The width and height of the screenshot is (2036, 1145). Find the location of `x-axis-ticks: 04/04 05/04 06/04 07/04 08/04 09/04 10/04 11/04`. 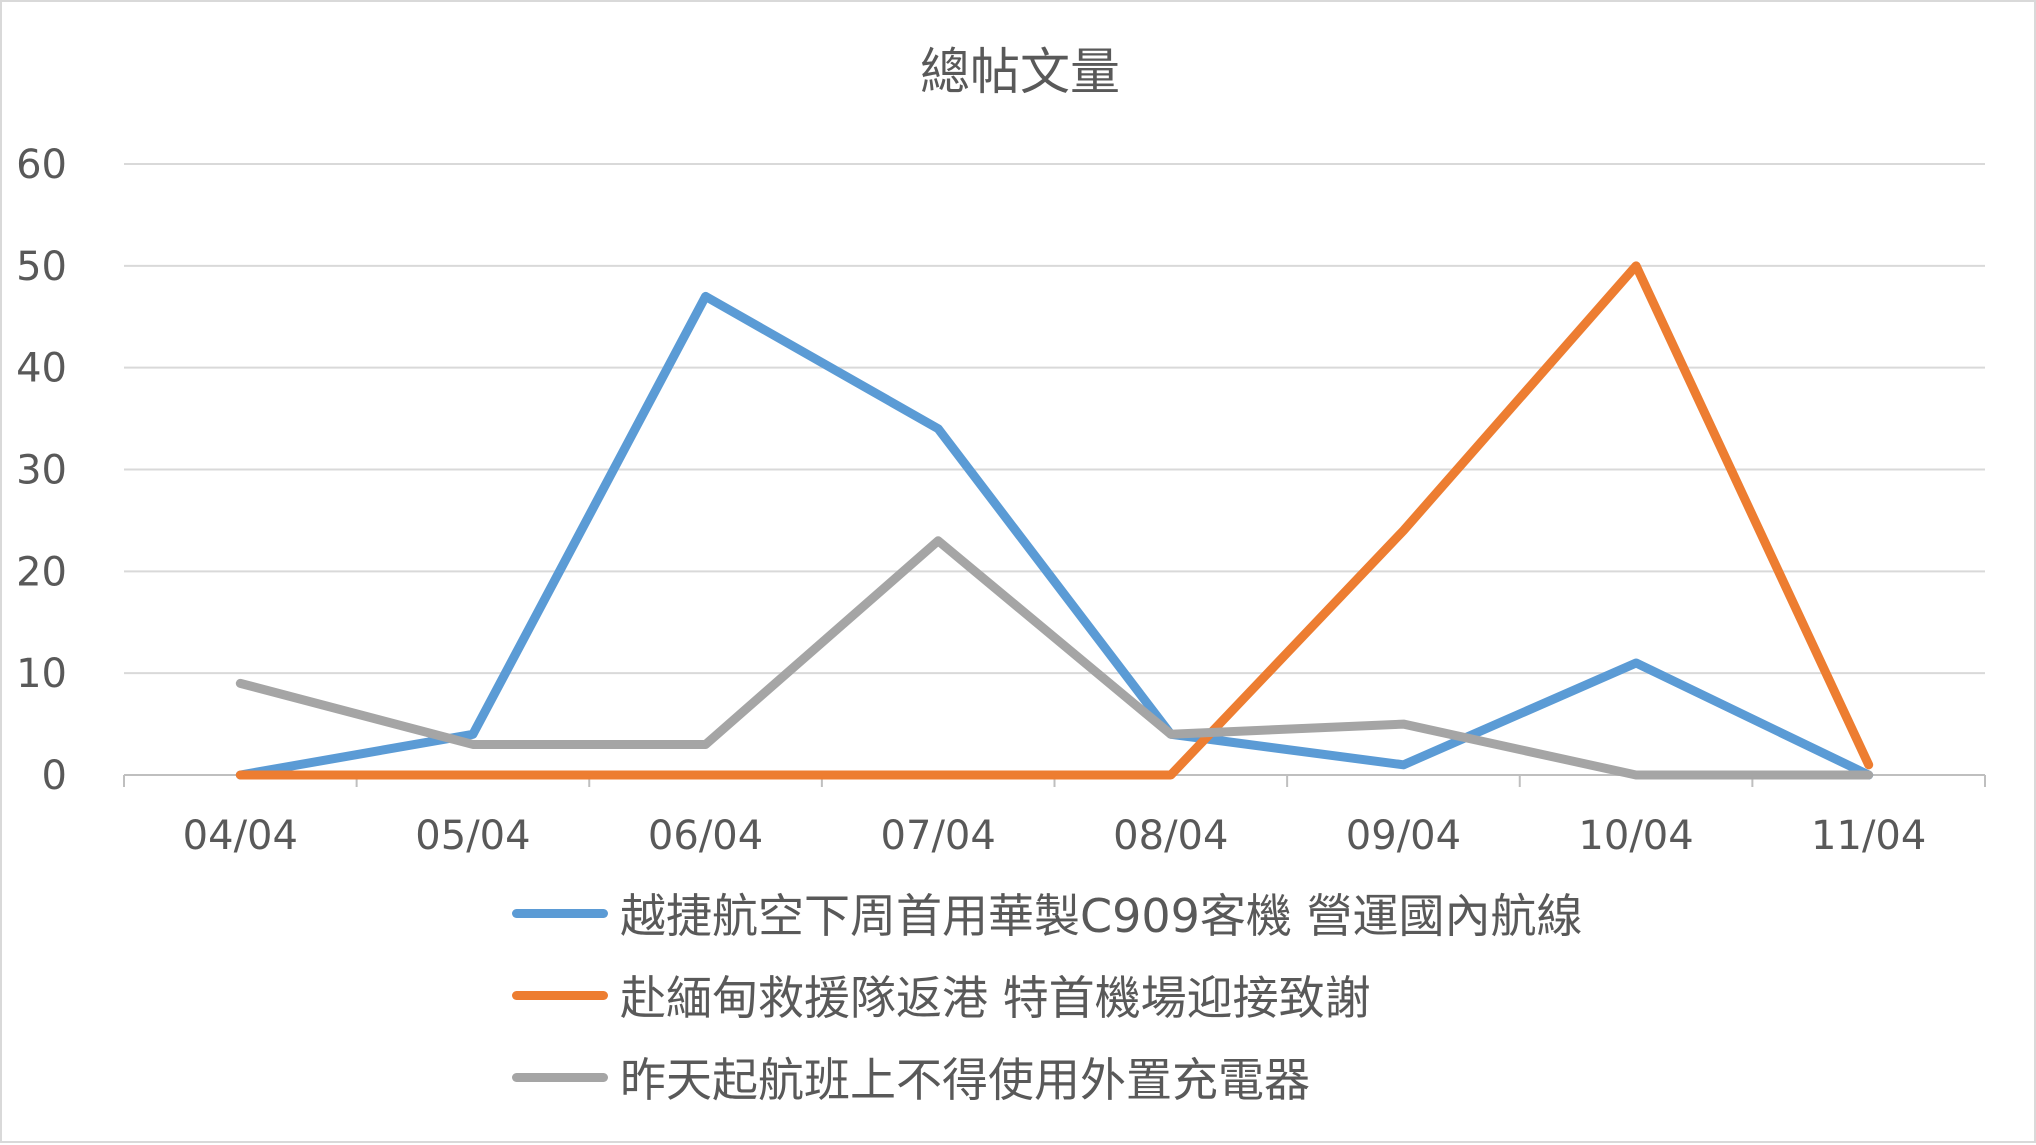

x-axis-ticks: 04/04 05/04 06/04 07/04 08/04 09/04 10/04 11/04 is located at coordinates (1055, 836).